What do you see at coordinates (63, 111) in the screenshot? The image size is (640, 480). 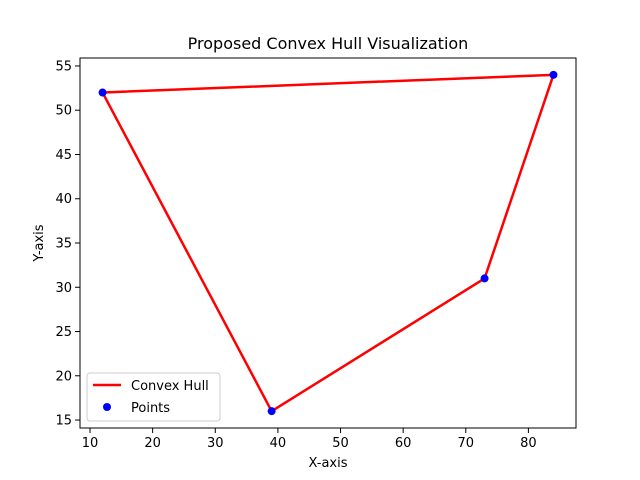 I see `y-tick-label: 50` at bounding box center [63, 111].